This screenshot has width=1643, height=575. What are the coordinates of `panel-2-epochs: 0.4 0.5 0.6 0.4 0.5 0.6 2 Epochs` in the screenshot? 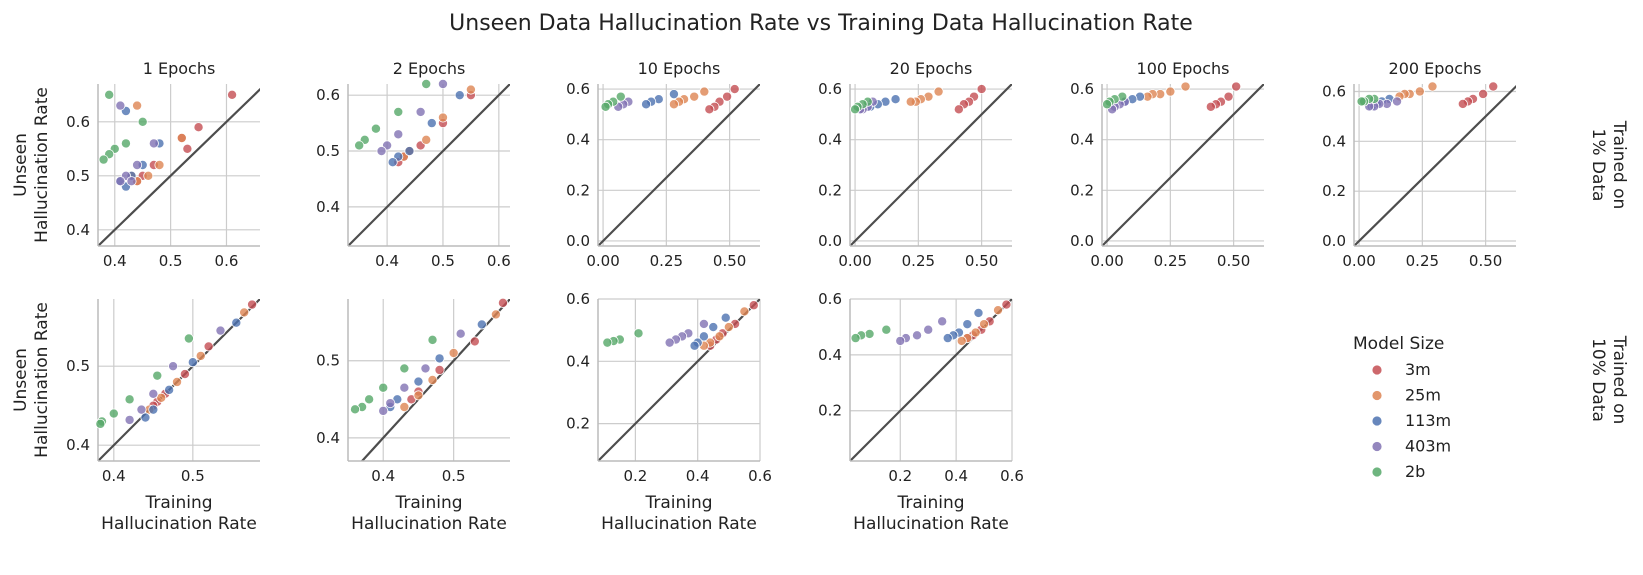 It's located at (413, 164).